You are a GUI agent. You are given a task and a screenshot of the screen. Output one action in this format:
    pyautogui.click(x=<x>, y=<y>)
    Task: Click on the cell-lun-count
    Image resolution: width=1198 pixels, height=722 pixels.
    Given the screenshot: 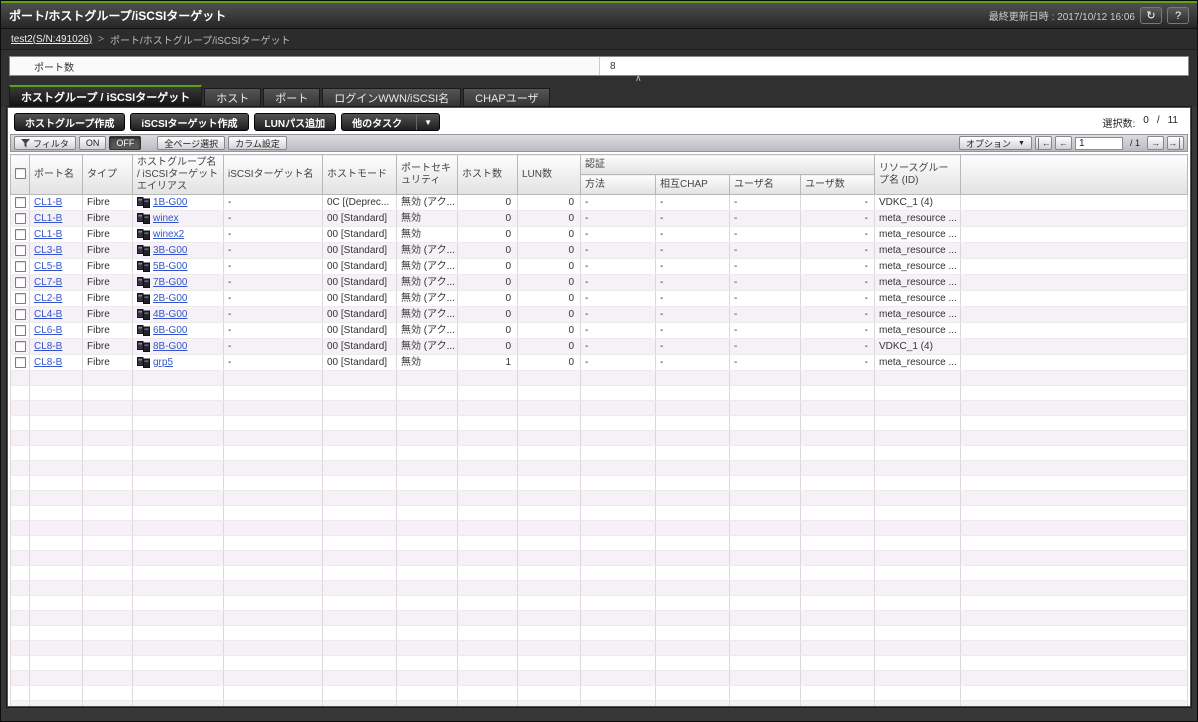 What is the action you would take?
    pyautogui.click(x=549, y=588)
    